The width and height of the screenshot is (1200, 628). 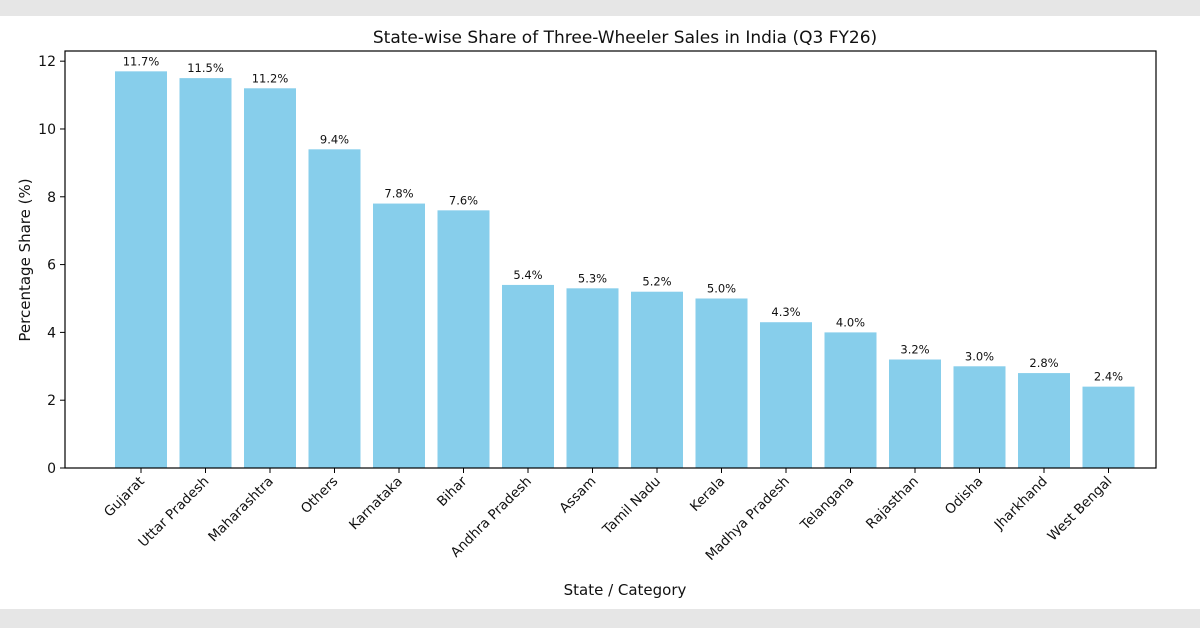 What do you see at coordinates (827, 504) in the screenshot?
I see `x-tick-label: Telangana` at bounding box center [827, 504].